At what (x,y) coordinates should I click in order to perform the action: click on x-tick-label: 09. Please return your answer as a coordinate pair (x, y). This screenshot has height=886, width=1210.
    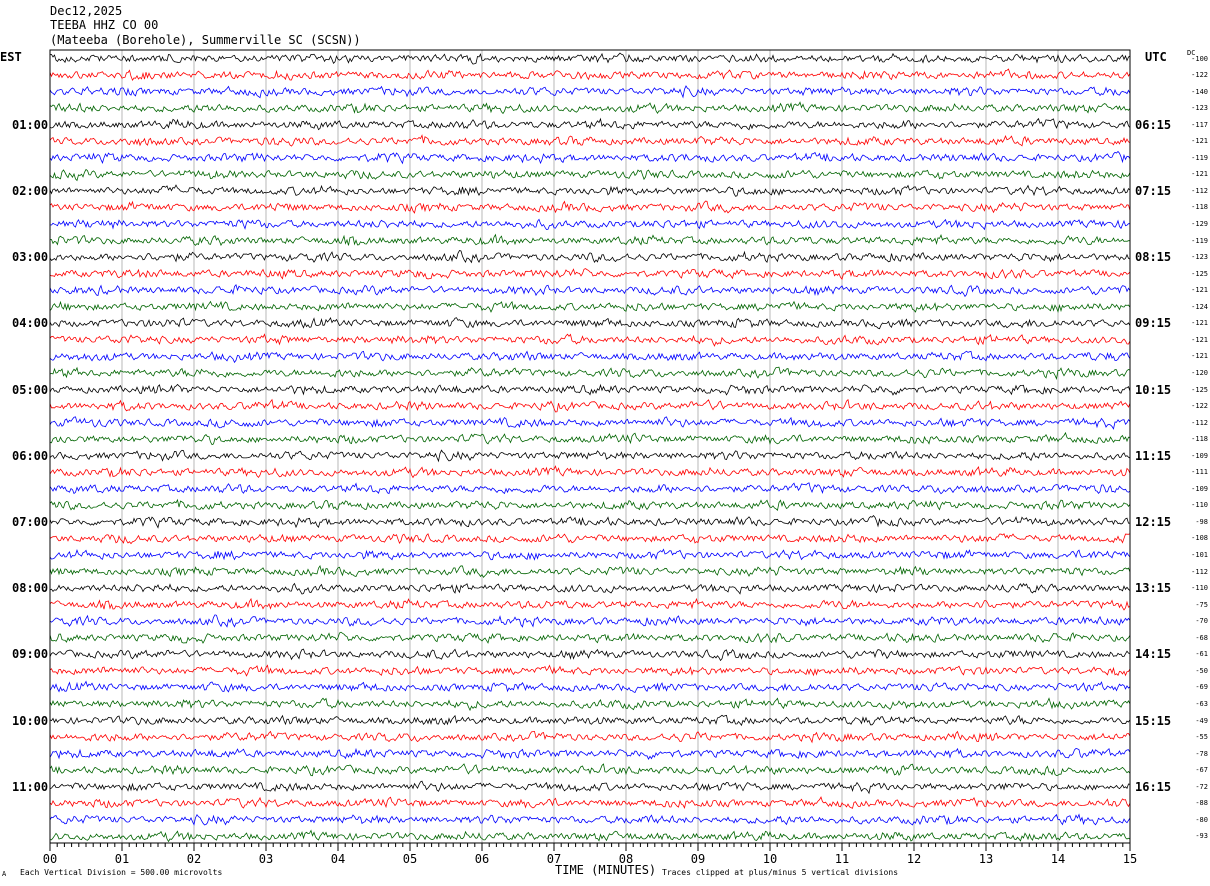
    Looking at the image, I should click on (698, 859).